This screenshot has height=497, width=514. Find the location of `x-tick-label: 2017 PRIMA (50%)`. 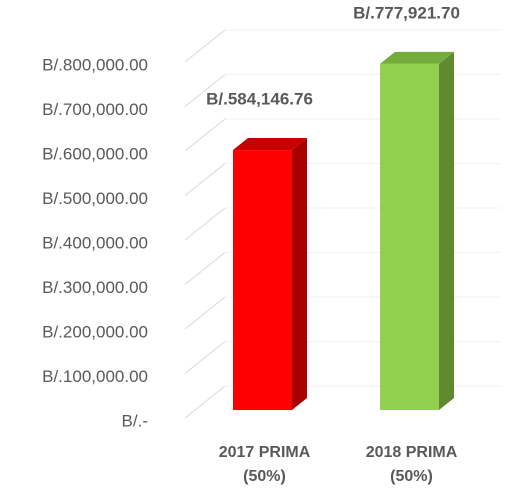

x-tick-label: 2017 PRIMA (50%) is located at coordinates (264, 464).